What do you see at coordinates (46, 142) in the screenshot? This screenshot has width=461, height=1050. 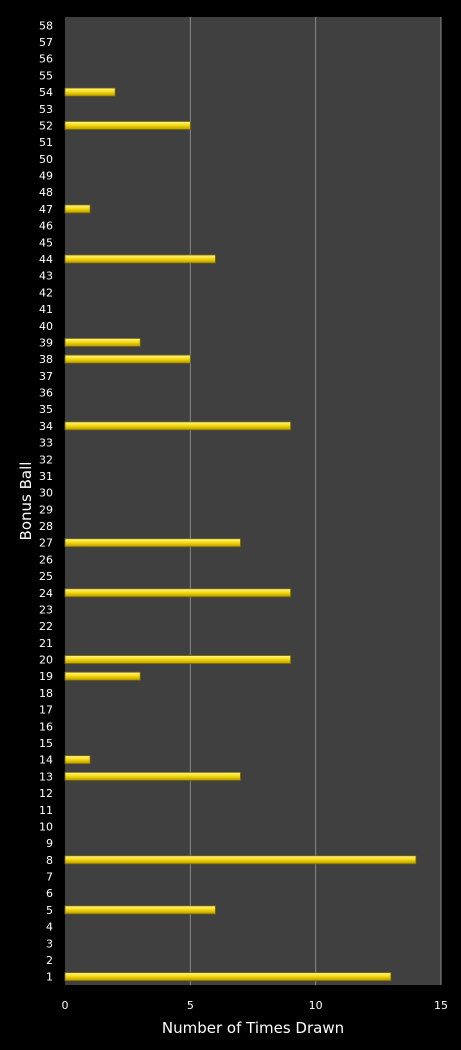 I see `y-tick-label-51: 51` at bounding box center [46, 142].